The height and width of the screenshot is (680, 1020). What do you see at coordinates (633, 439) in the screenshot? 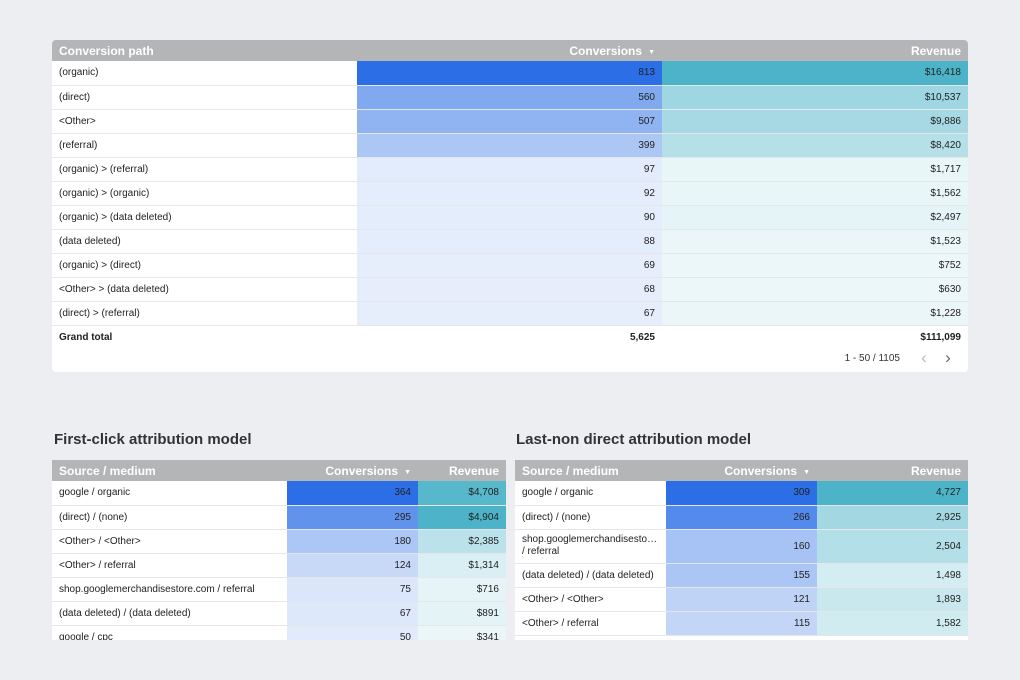
I see `last-non-direct-title: Last-non direct attribution model` at bounding box center [633, 439].